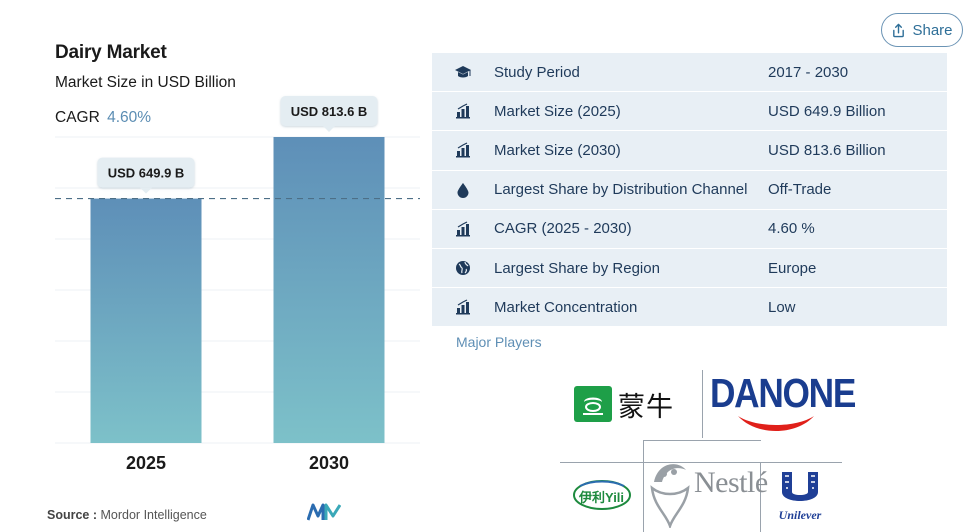  What do you see at coordinates (557, 111) in the screenshot?
I see `table-row-label: Market Size (2025)` at bounding box center [557, 111].